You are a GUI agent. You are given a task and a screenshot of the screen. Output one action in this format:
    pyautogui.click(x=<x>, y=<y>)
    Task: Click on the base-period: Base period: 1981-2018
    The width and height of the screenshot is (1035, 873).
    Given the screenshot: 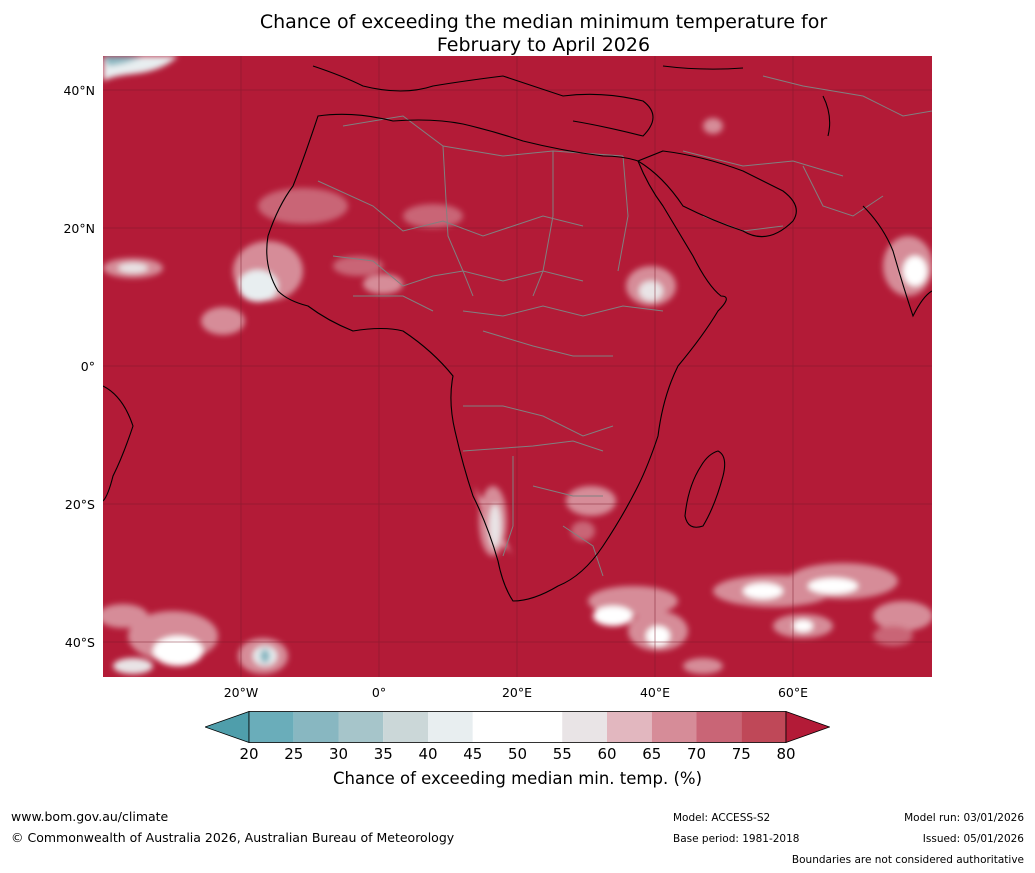 What is the action you would take?
    pyautogui.click(x=736, y=839)
    